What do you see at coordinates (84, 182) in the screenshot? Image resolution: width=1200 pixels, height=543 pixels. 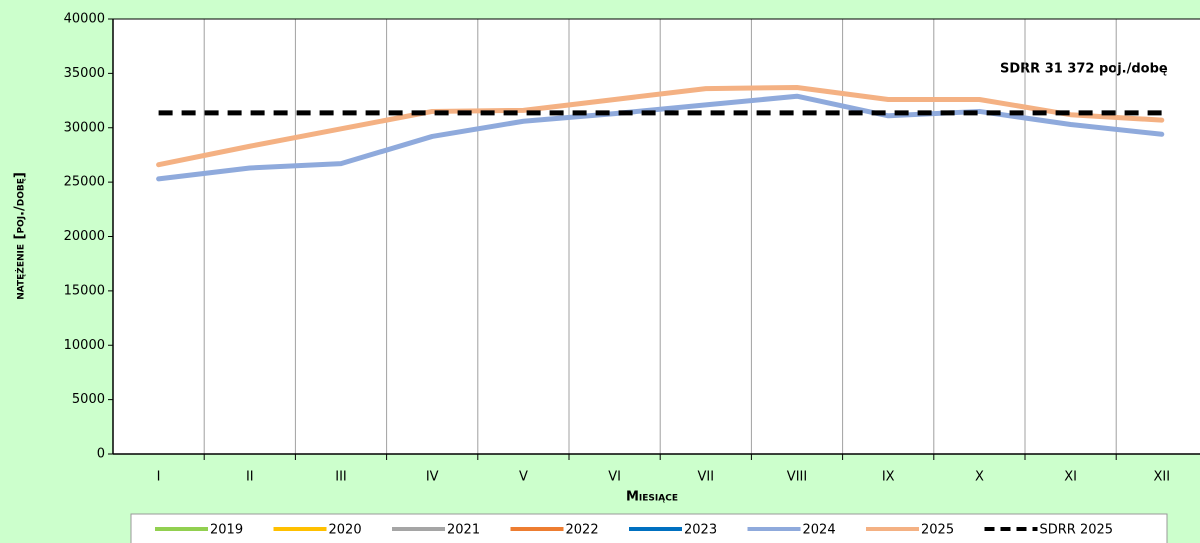 I see `y-tick-label: 25000` at bounding box center [84, 182].